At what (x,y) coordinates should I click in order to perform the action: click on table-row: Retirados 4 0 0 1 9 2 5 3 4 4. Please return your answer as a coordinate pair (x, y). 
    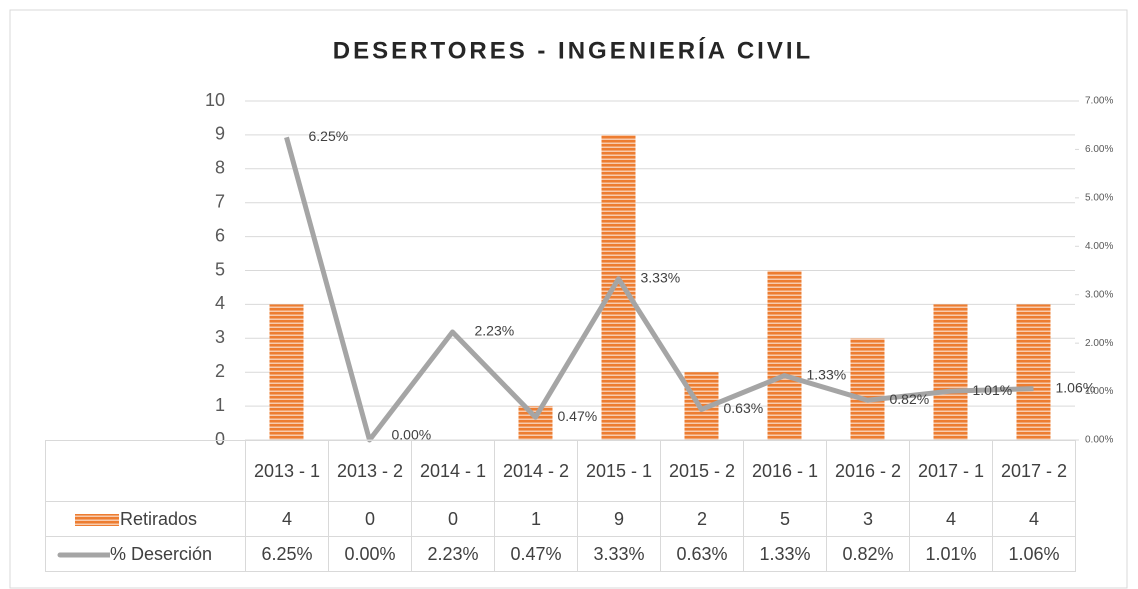
    Looking at the image, I should click on (560, 519).